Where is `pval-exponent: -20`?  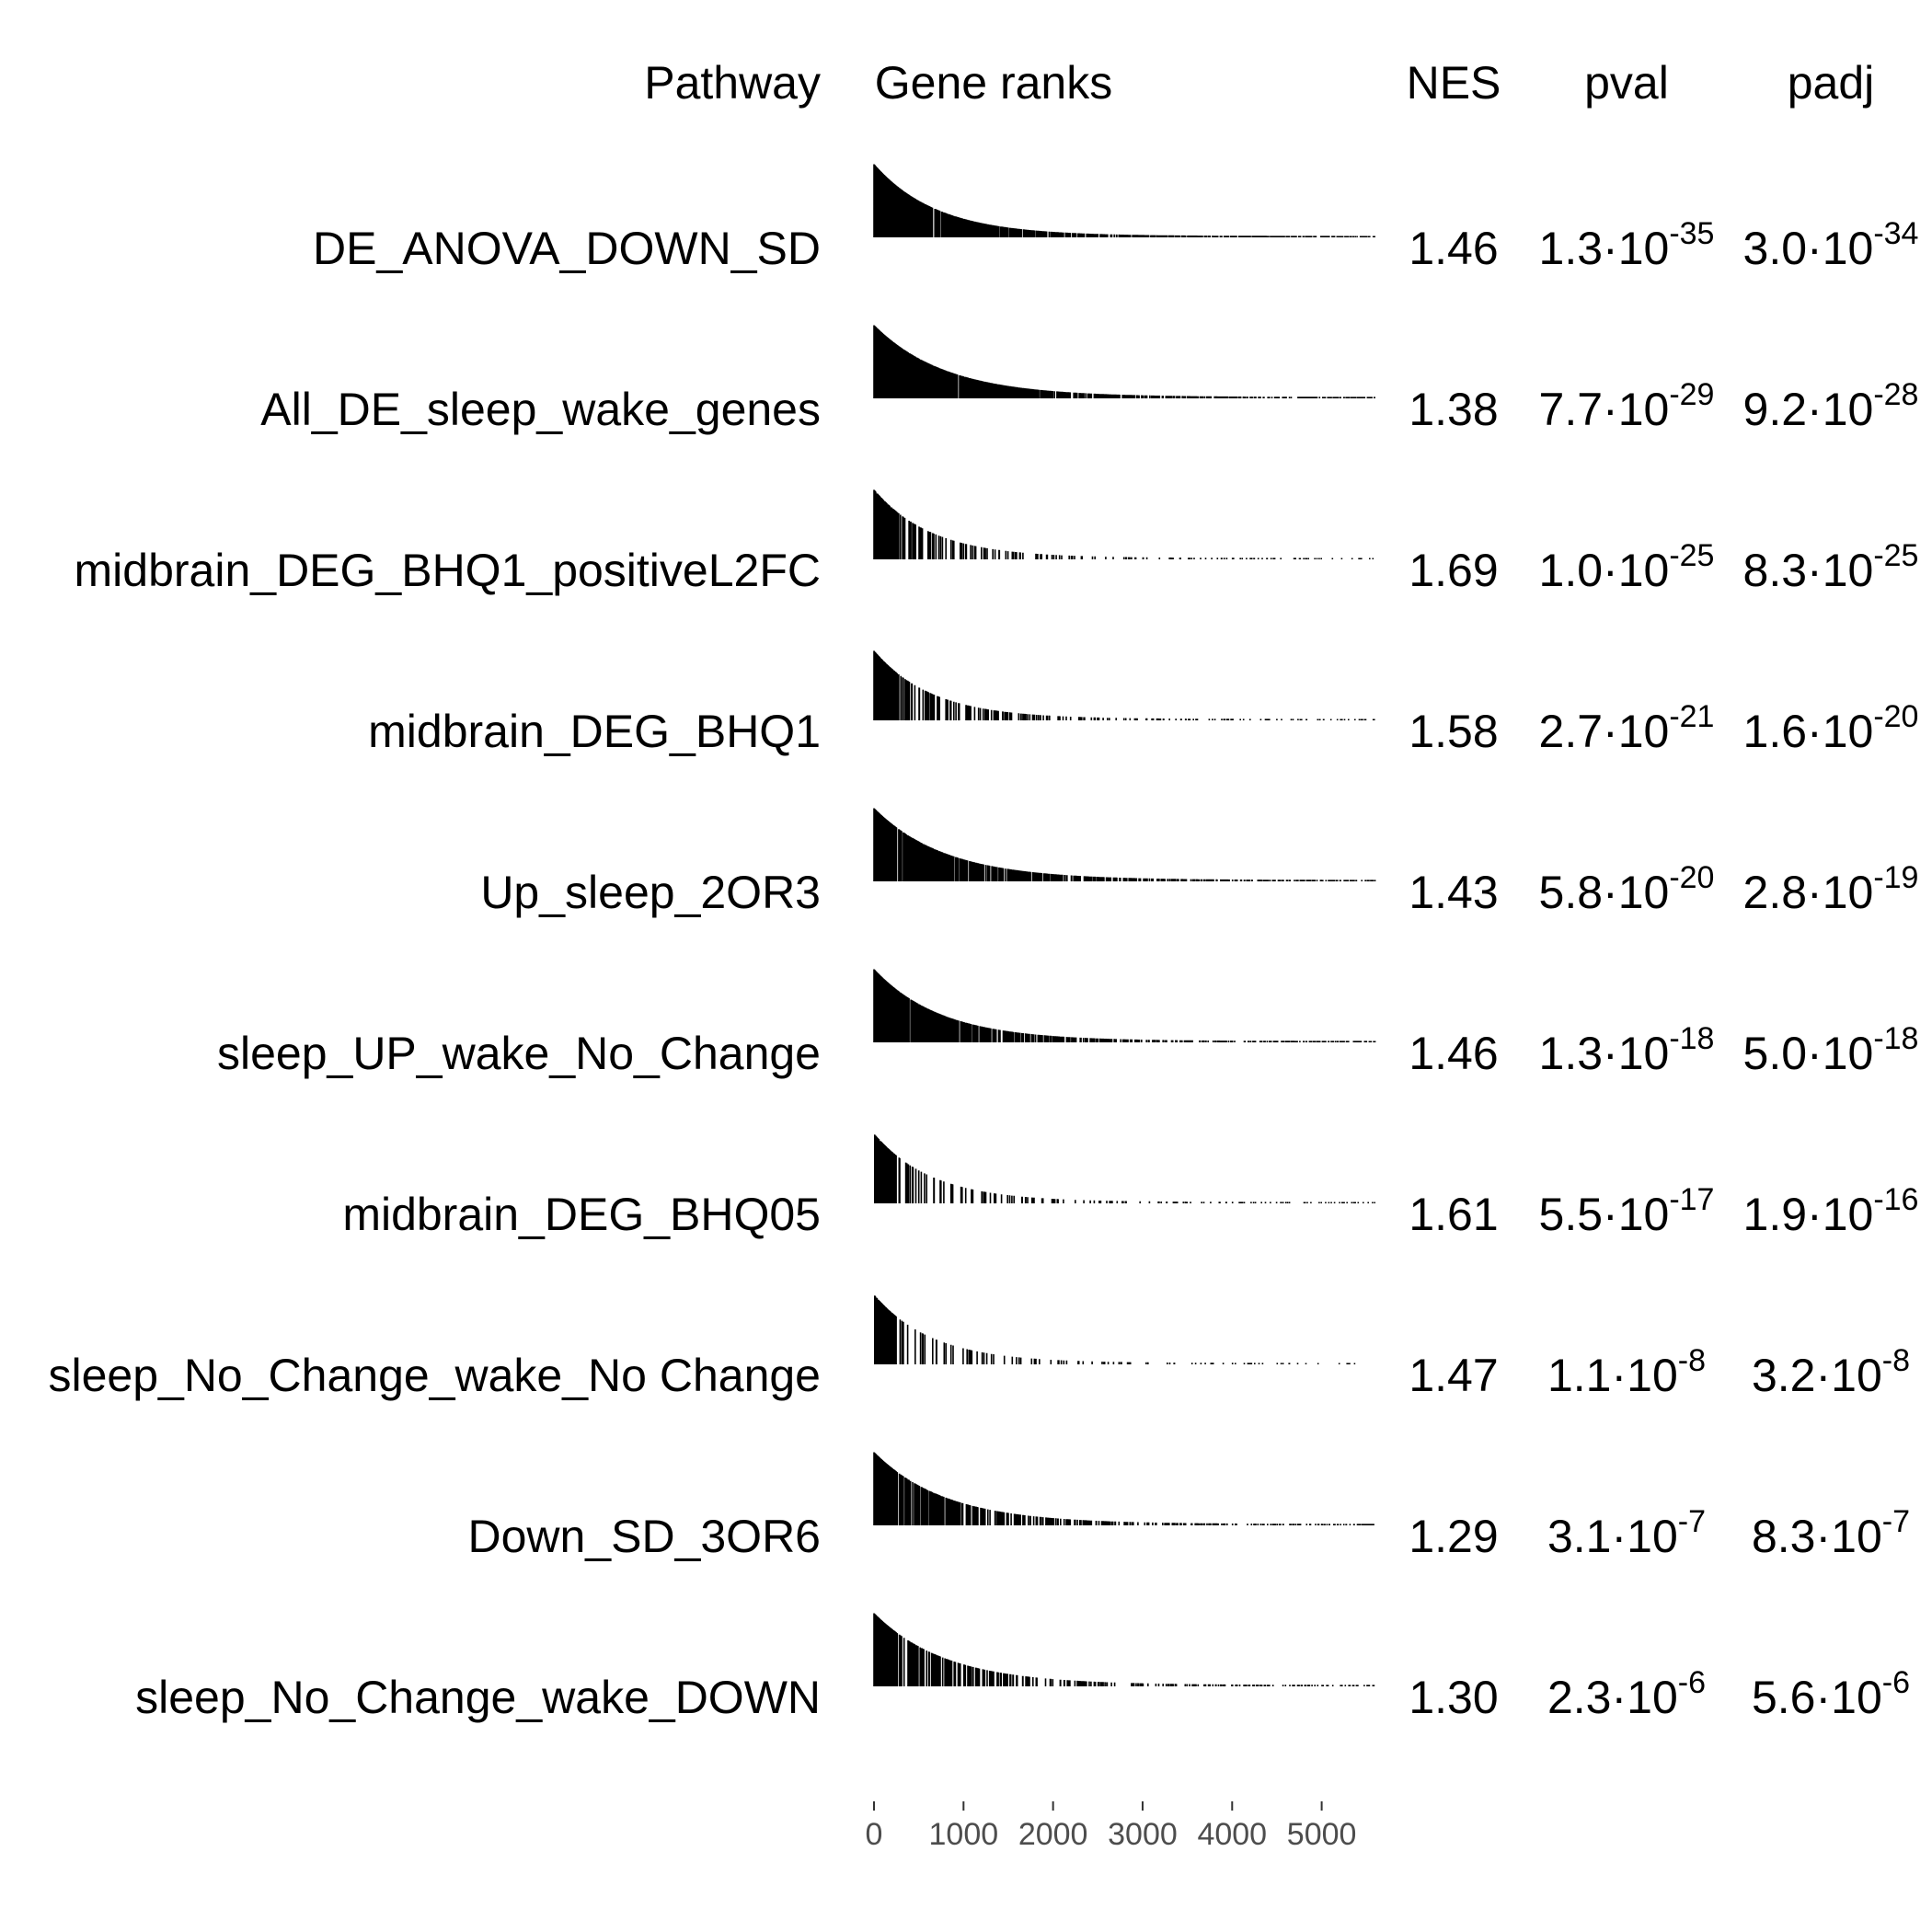
pval-exponent: -20 is located at coordinates (1692, 877).